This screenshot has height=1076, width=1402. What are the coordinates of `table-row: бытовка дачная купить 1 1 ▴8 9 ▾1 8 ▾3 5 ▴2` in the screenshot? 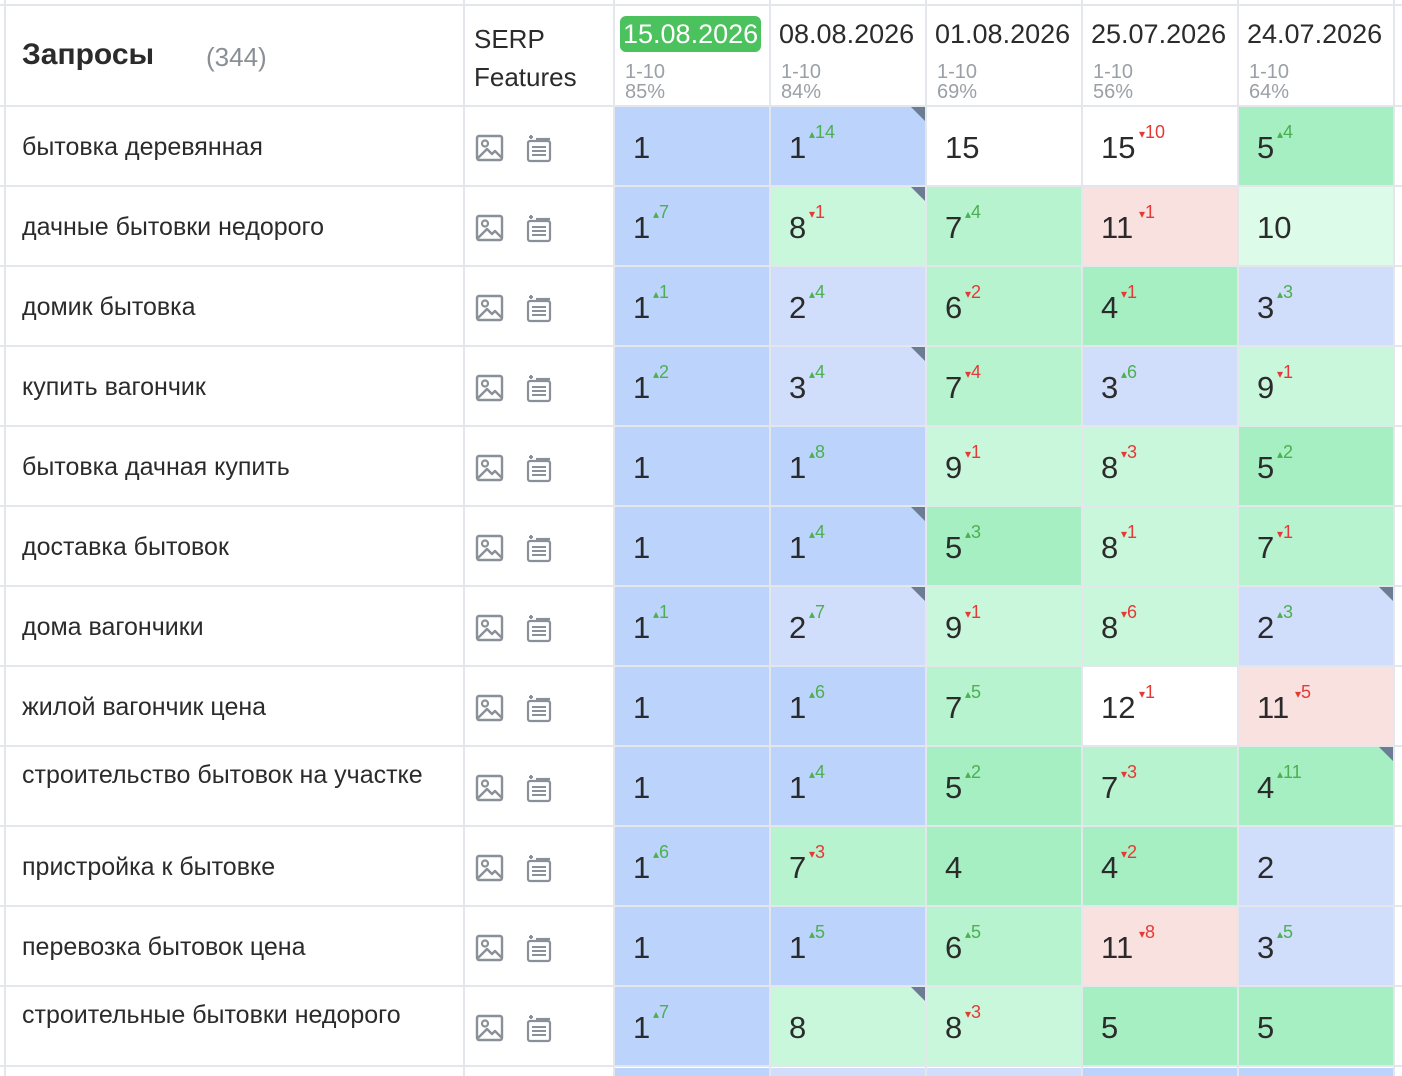 It's located at (701, 467).